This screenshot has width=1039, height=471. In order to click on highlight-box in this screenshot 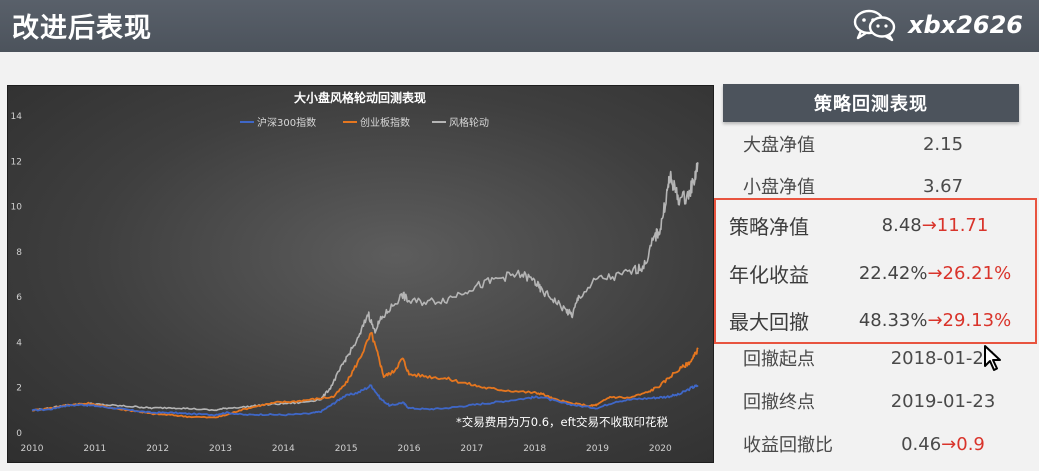, I will do `click(875, 271)`.